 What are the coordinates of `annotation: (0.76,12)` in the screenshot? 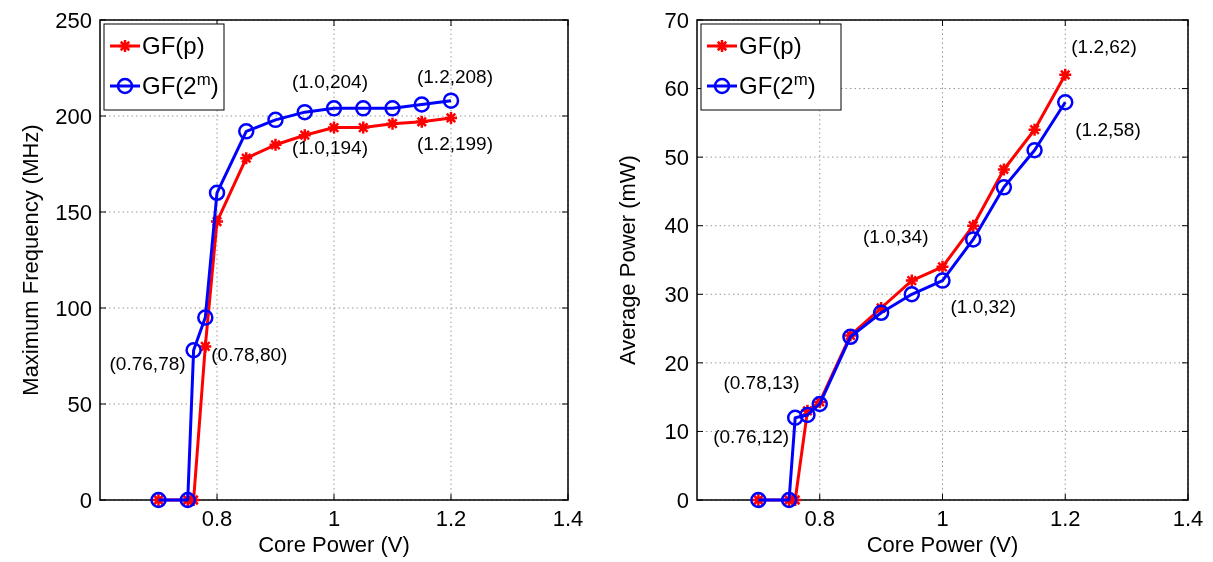 It's located at (751, 436).